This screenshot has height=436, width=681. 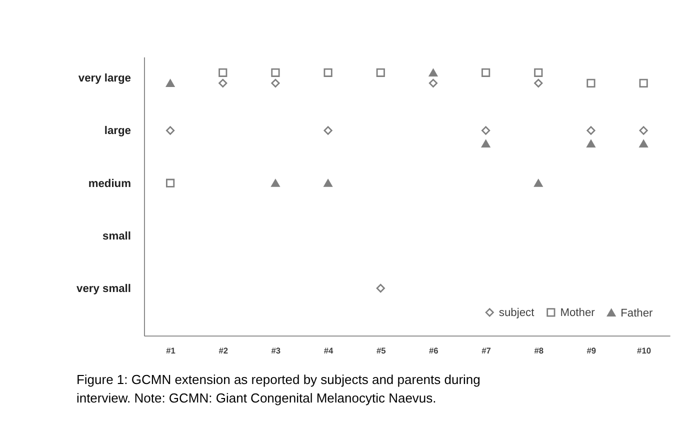 What do you see at coordinates (104, 78) in the screenshot?
I see `text: very large` at bounding box center [104, 78].